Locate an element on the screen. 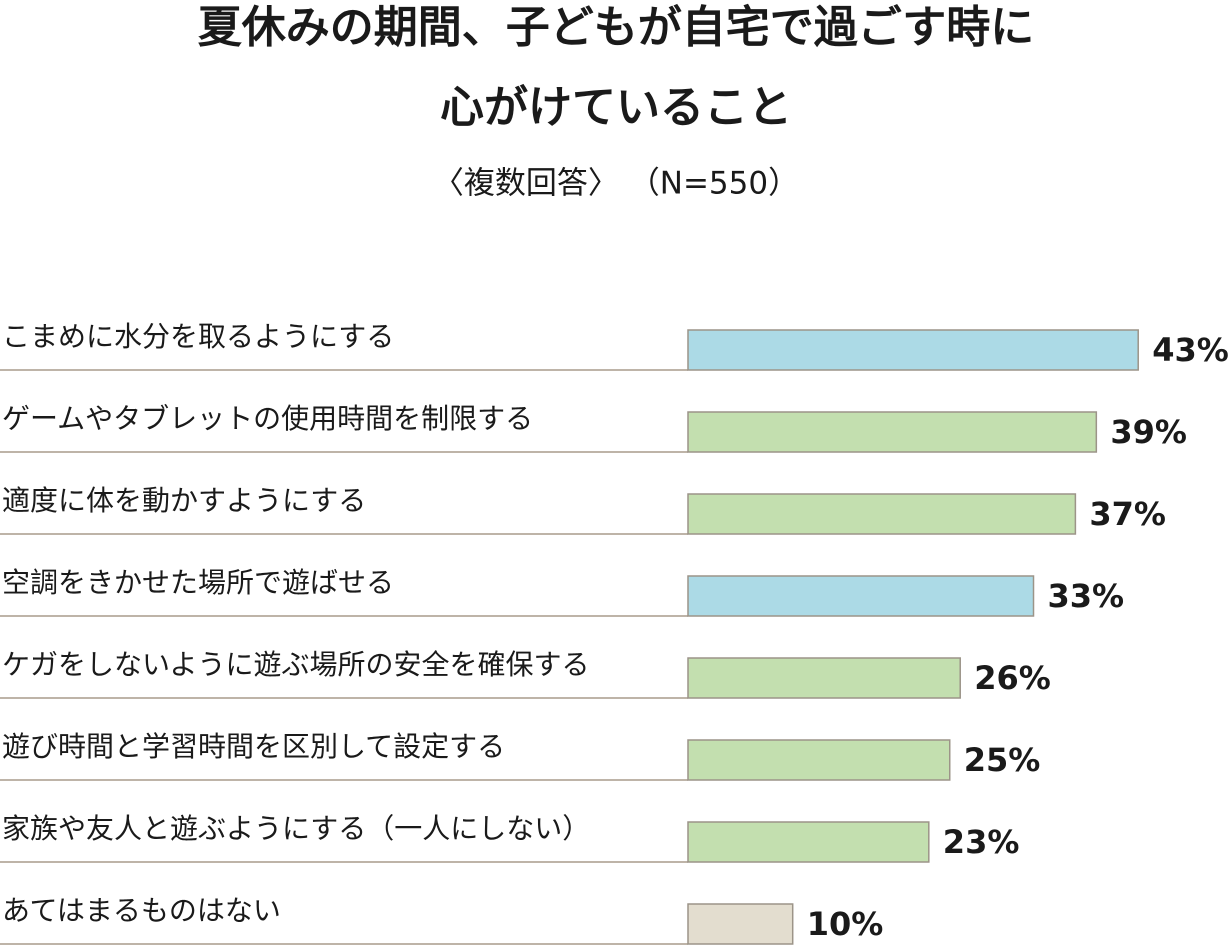 This screenshot has width=1232, height=949. chart-title: 夏休みの期間、子どもが自宅で過ごす時に is located at coordinates (616, 27).